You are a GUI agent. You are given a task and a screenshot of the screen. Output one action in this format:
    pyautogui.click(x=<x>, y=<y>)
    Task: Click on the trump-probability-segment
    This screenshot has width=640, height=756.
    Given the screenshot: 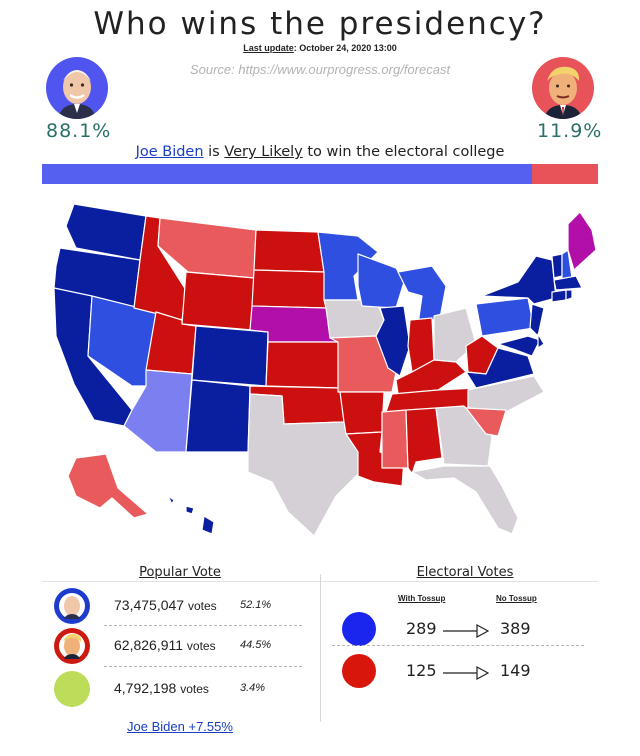 What is the action you would take?
    pyautogui.click(x=564, y=174)
    